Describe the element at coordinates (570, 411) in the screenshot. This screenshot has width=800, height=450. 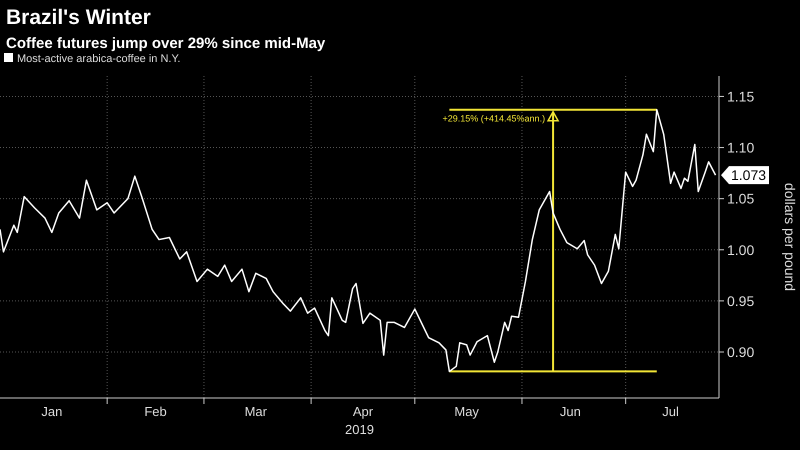
I see `x-tick-label: Jun` at that location.